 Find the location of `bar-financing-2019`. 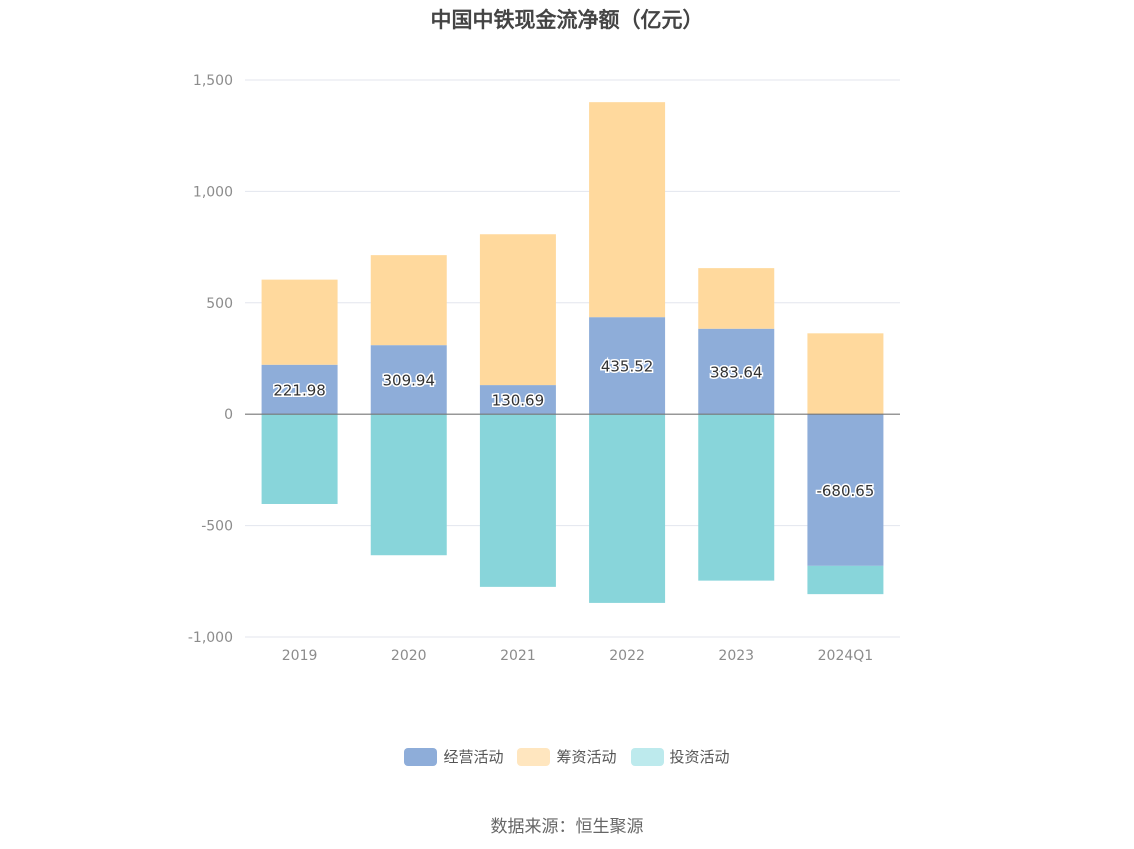

bar-financing-2019 is located at coordinates (299, 322).